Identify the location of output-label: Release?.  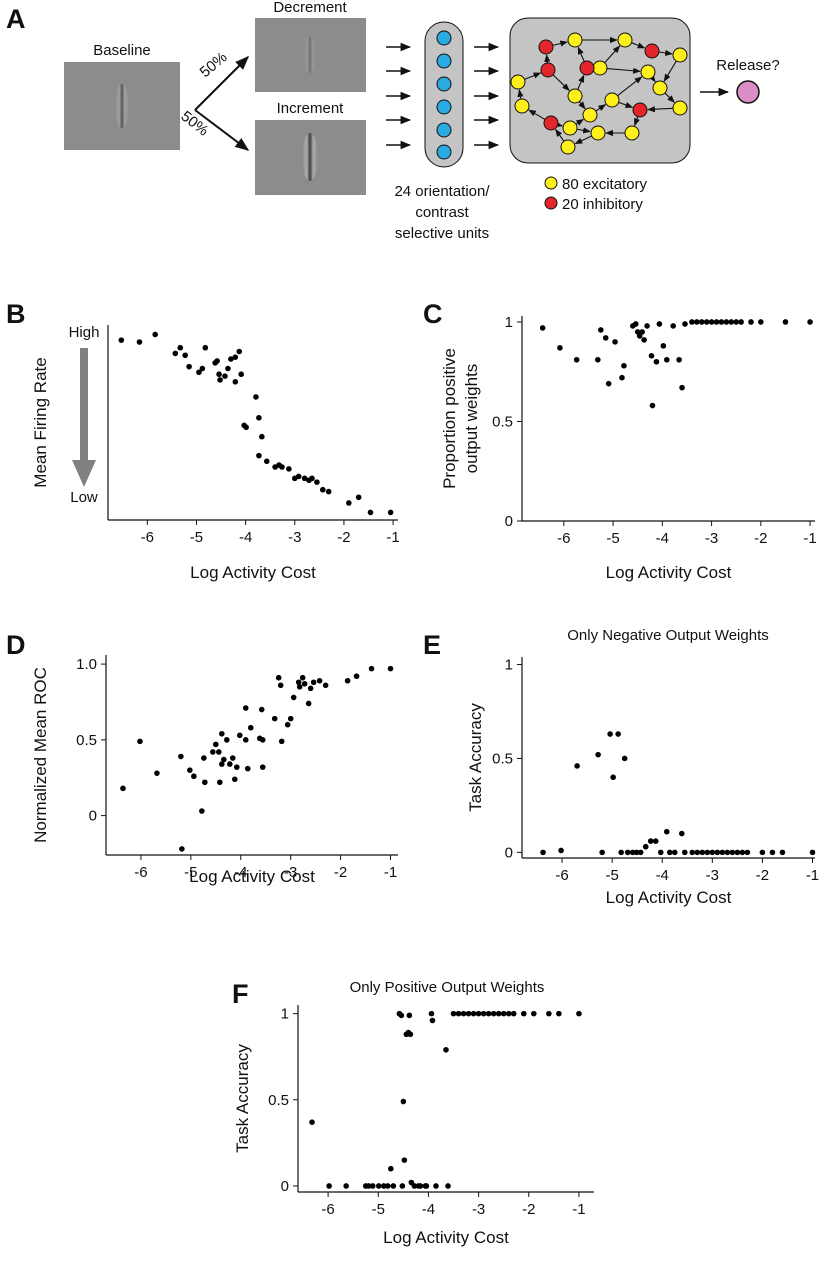
(747, 65).